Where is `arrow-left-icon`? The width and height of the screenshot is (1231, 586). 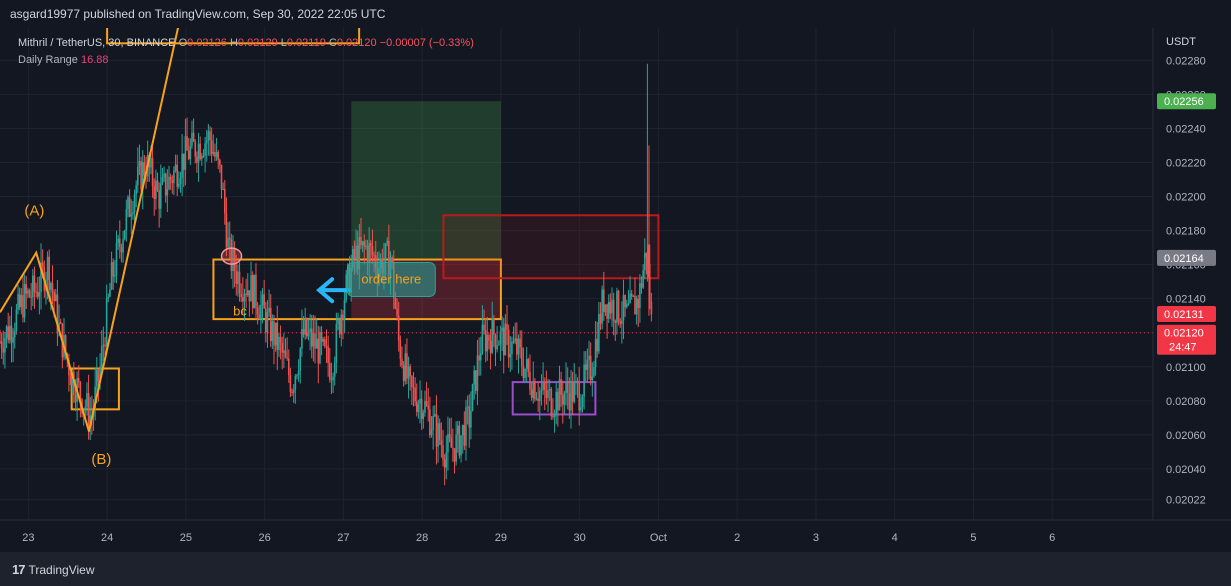 arrow-left-icon is located at coordinates (334, 290).